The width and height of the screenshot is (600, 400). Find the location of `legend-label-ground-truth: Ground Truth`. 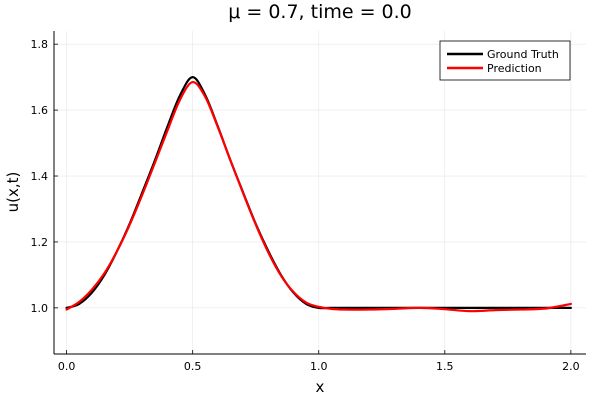

legend-label-ground-truth: Ground Truth is located at coordinates (523, 54).